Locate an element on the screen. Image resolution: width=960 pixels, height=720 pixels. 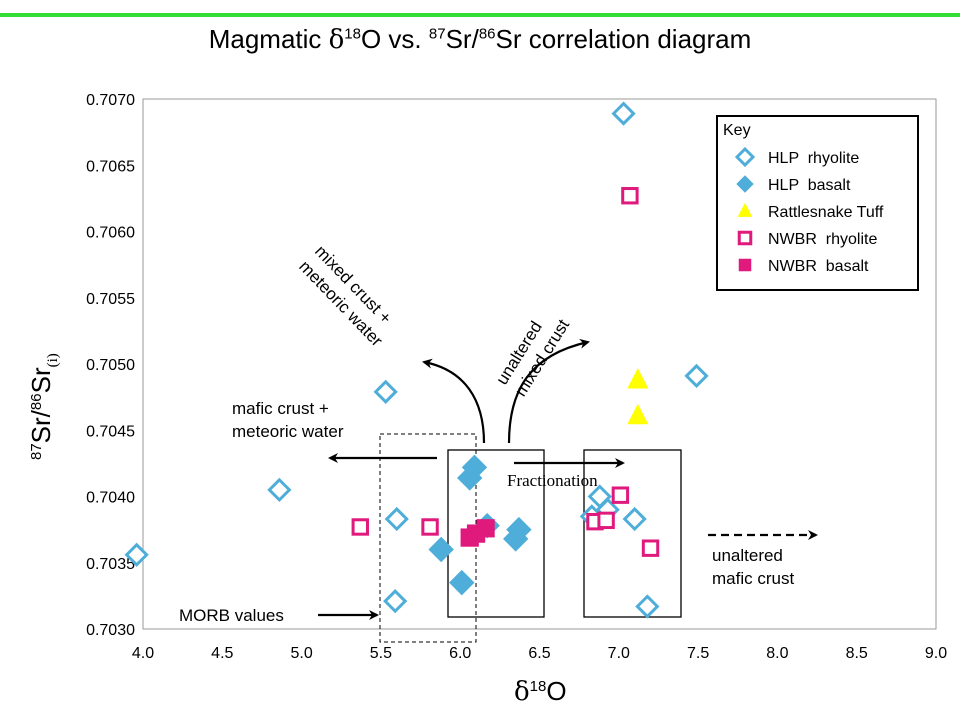
y-tick-label: 0.7030 is located at coordinates (110, 630).